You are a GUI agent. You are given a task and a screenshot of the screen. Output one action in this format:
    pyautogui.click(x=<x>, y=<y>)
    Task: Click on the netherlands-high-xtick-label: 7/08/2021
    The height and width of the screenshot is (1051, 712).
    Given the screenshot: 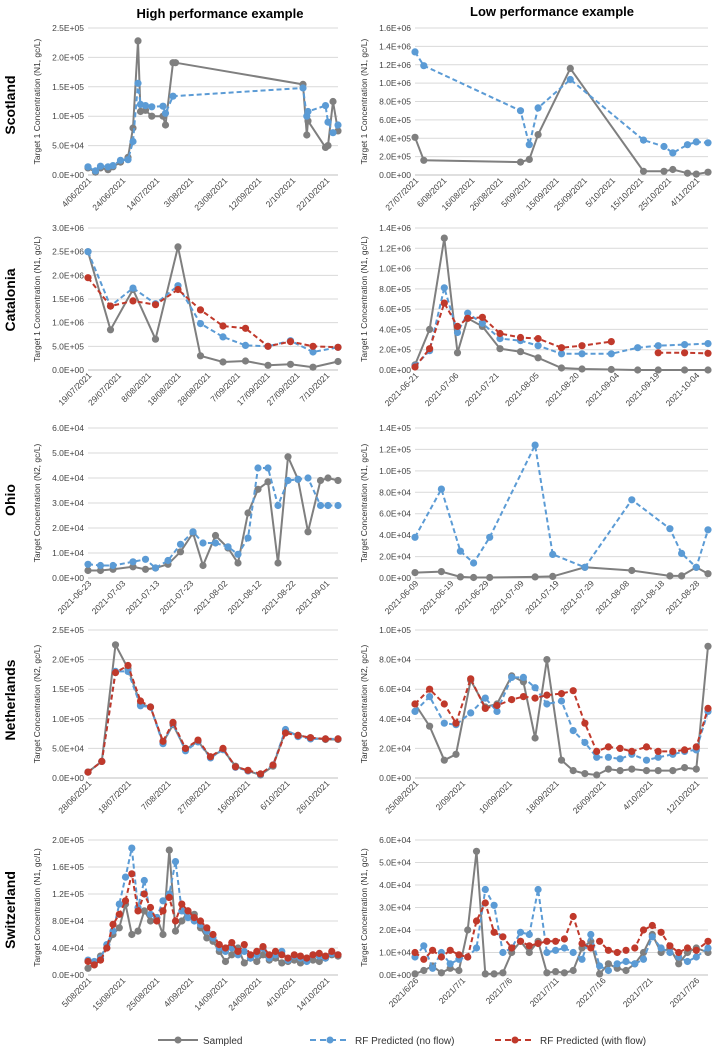 What is the action you would take?
    pyautogui.click(x=156, y=795)
    